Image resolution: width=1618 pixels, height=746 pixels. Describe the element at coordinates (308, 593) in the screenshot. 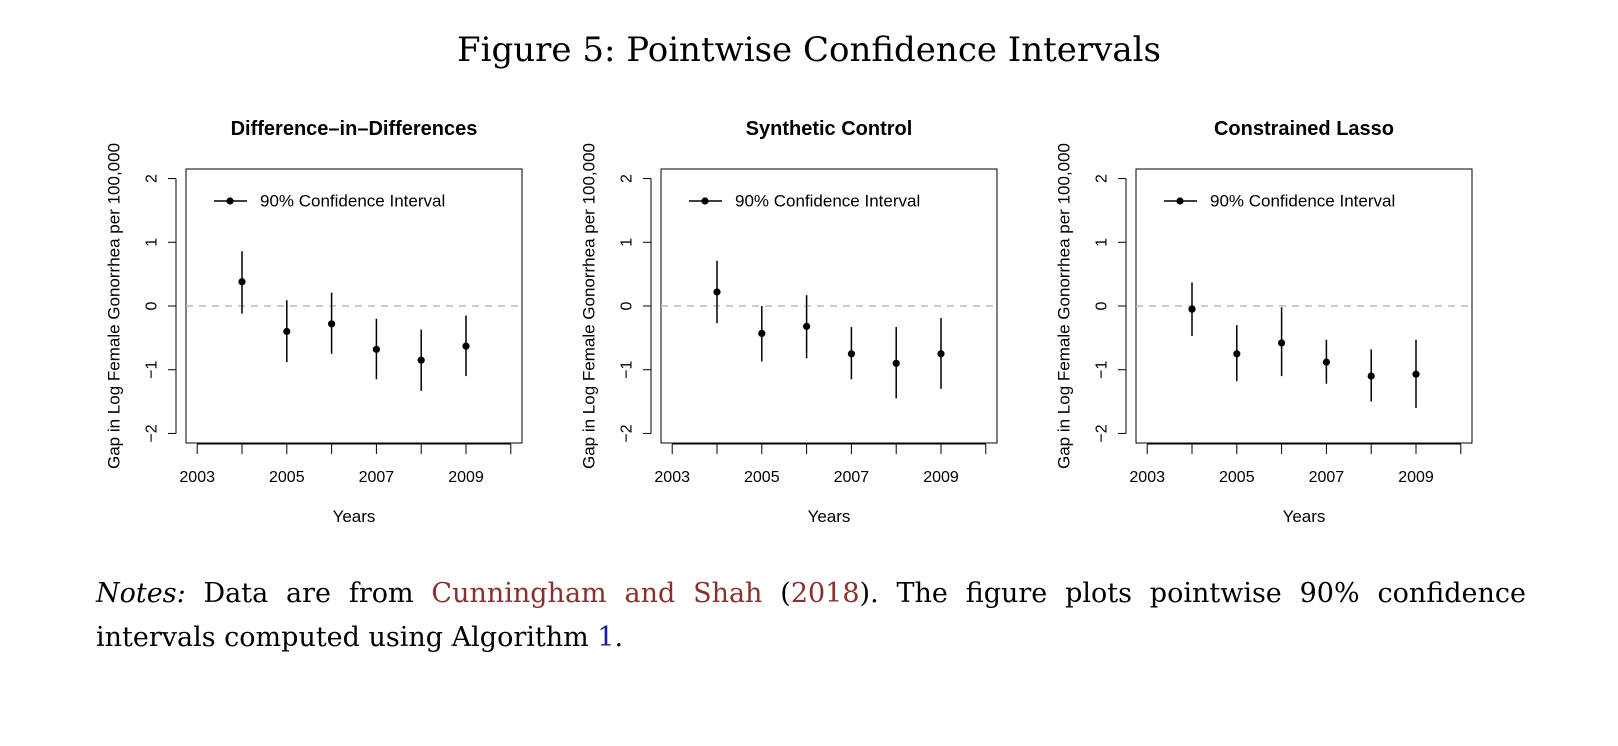

I see `notes-text-1: Data are from` at that location.